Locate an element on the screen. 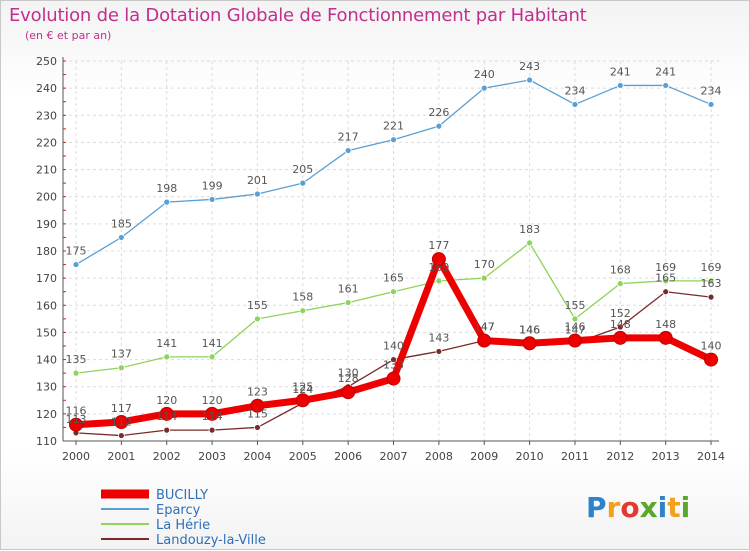 This screenshot has height=551, width=750. data-label: 168 is located at coordinates (620, 270).